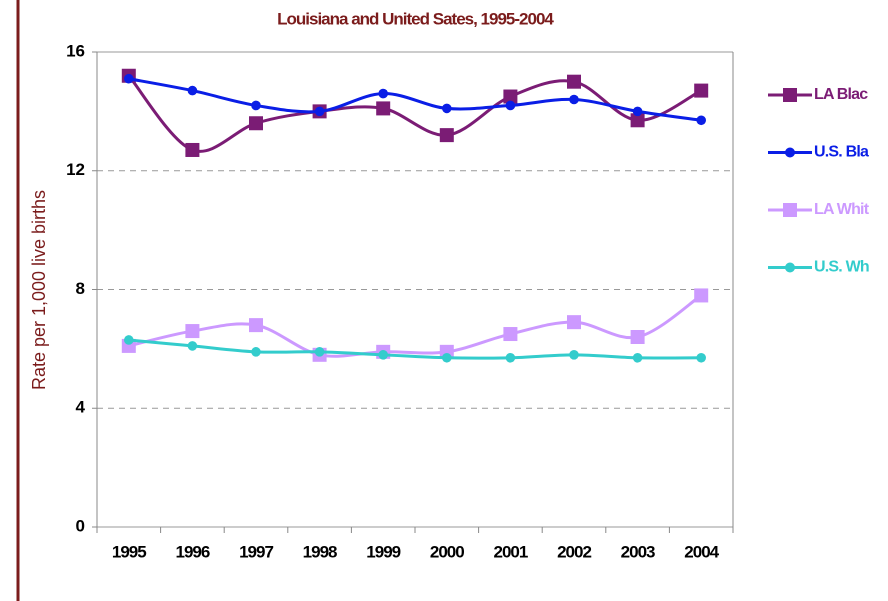 This screenshot has height=601, width=888. Describe the element at coordinates (415, 18) in the screenshot. I see `chart-title: Louisiana and United Sates, 1995-2004` at that location.